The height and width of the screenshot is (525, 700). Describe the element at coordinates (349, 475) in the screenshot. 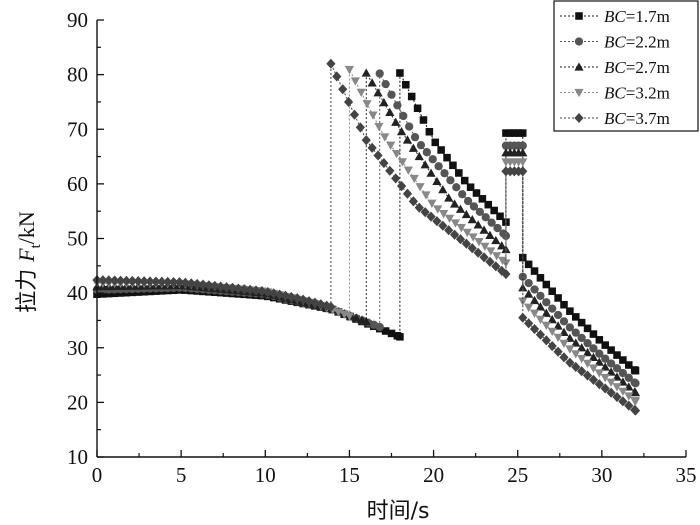

I see `x-tick-label: 15` at that location.